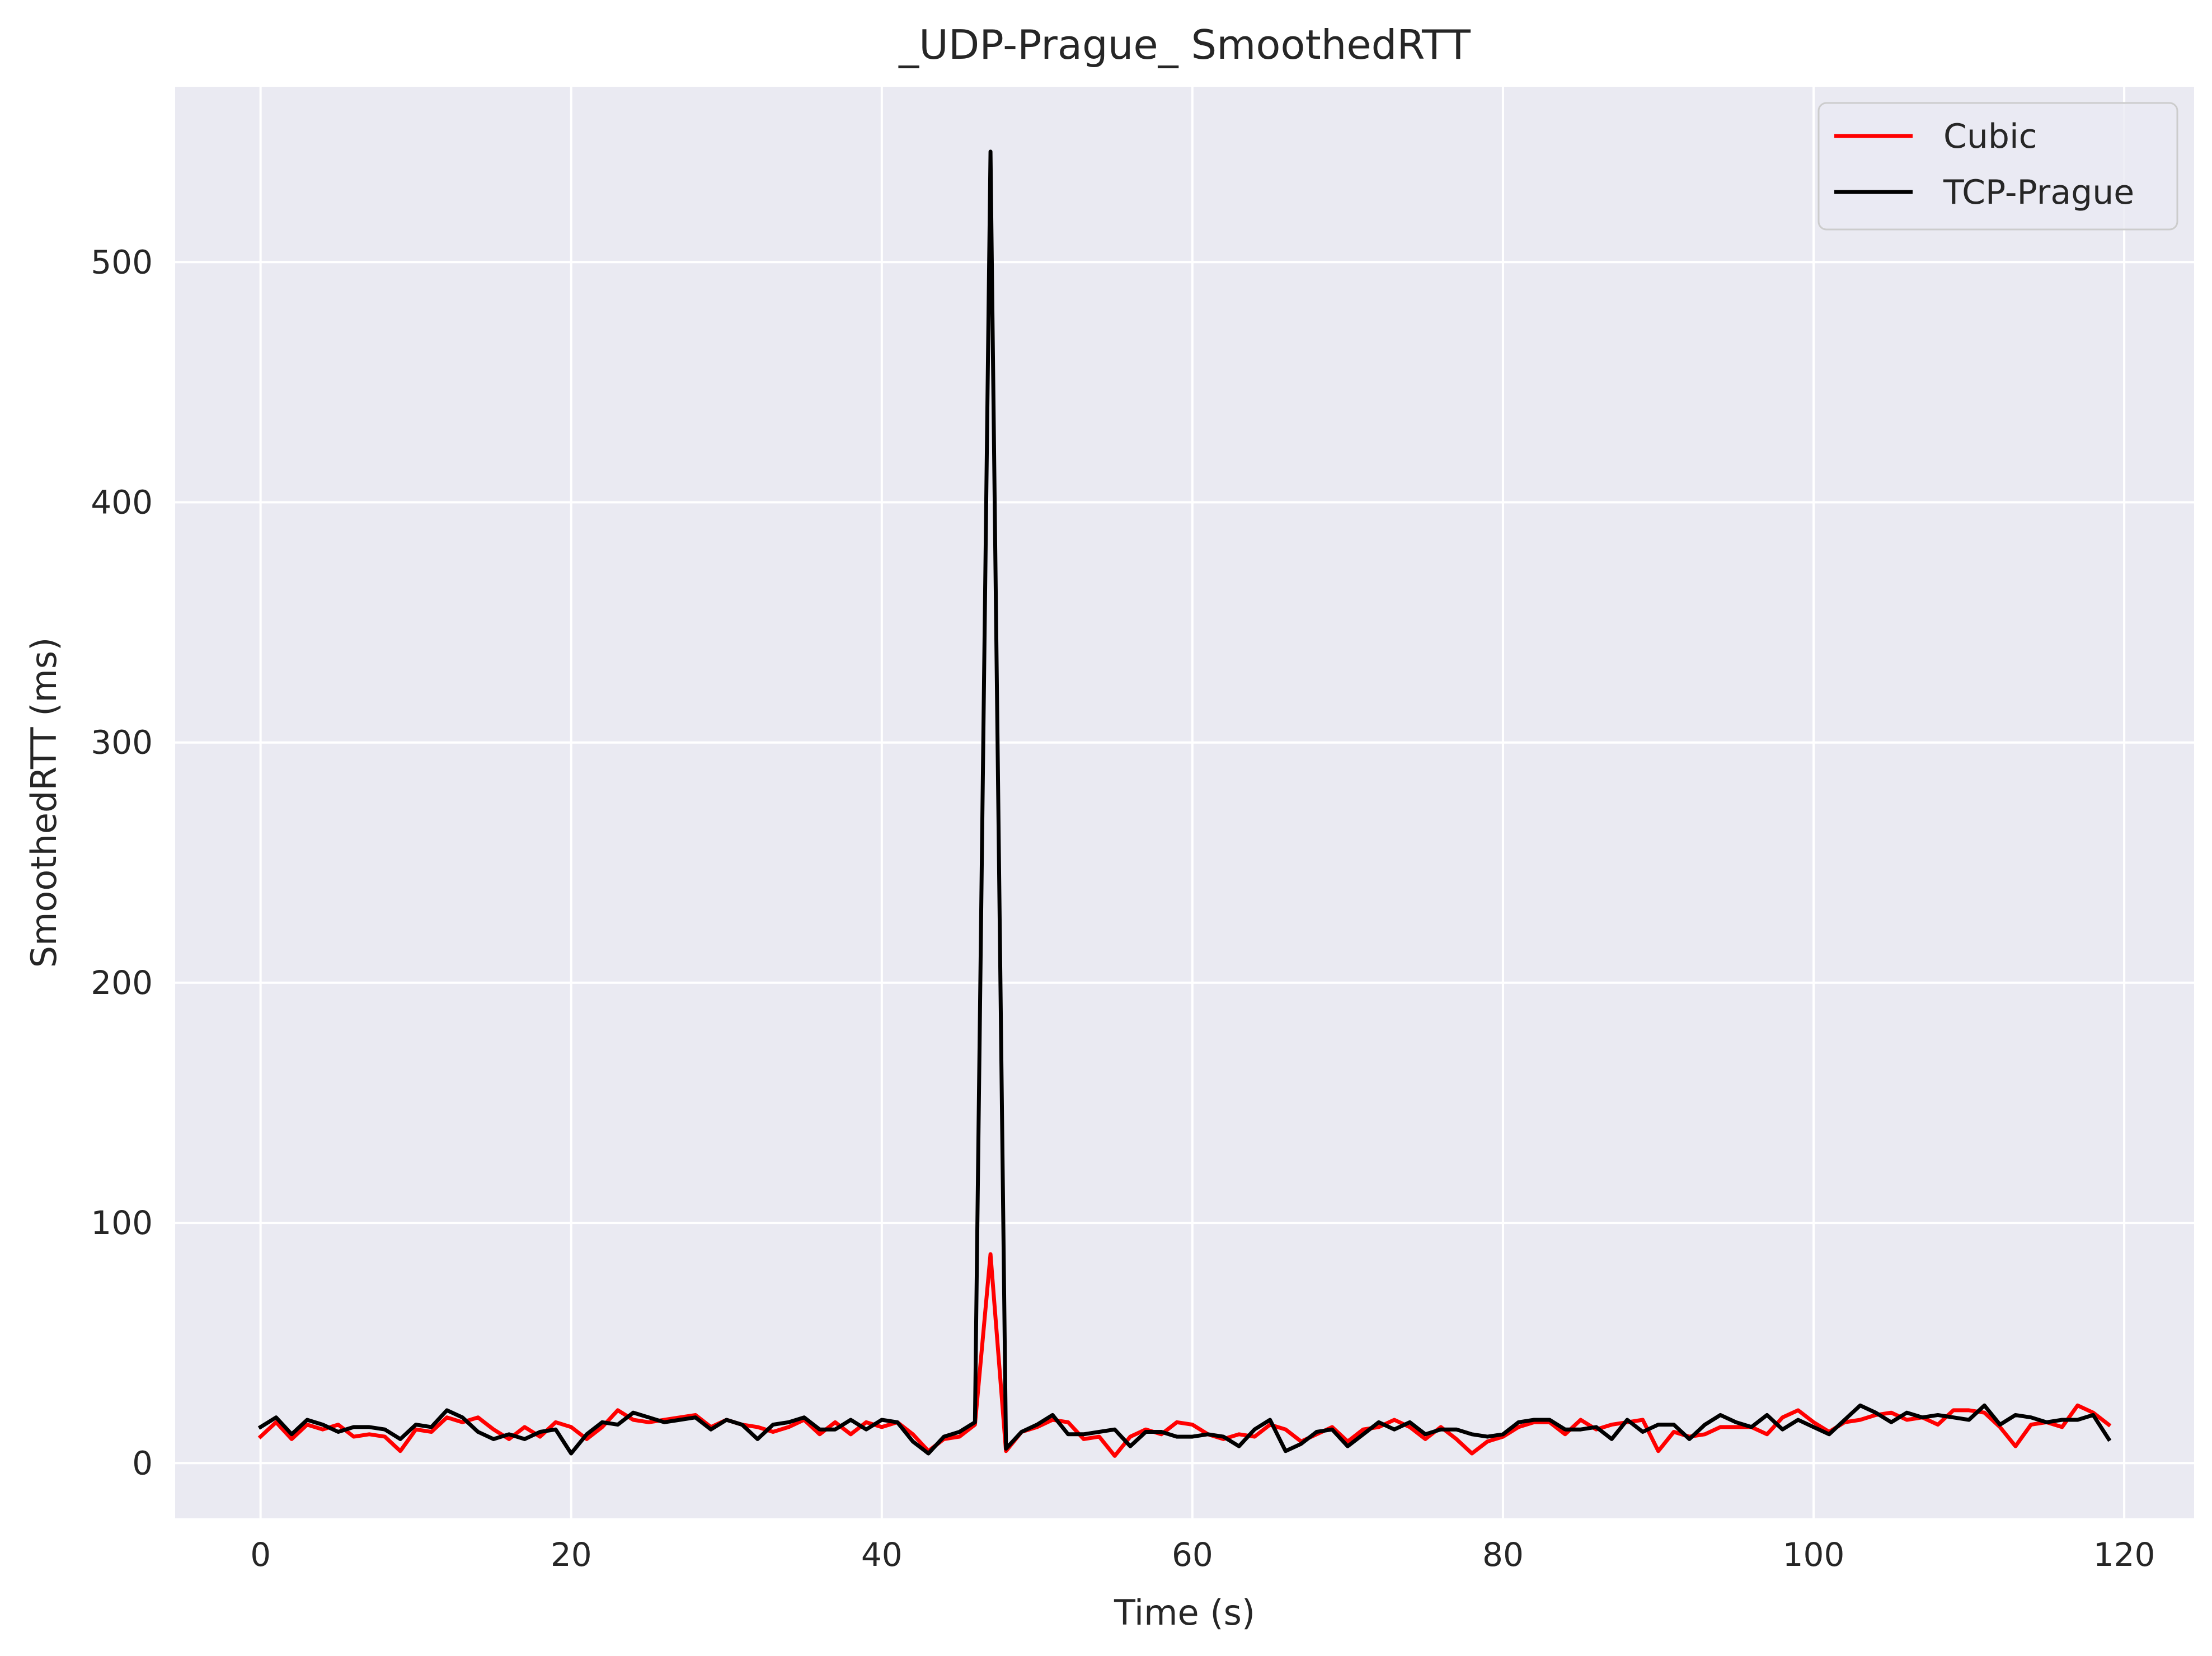 The width and height of the screenshot is (2212, 1656). Describe the element at coordinates (571, 1555) in the screenshot. I see `x-tick-label: 20` at that location.